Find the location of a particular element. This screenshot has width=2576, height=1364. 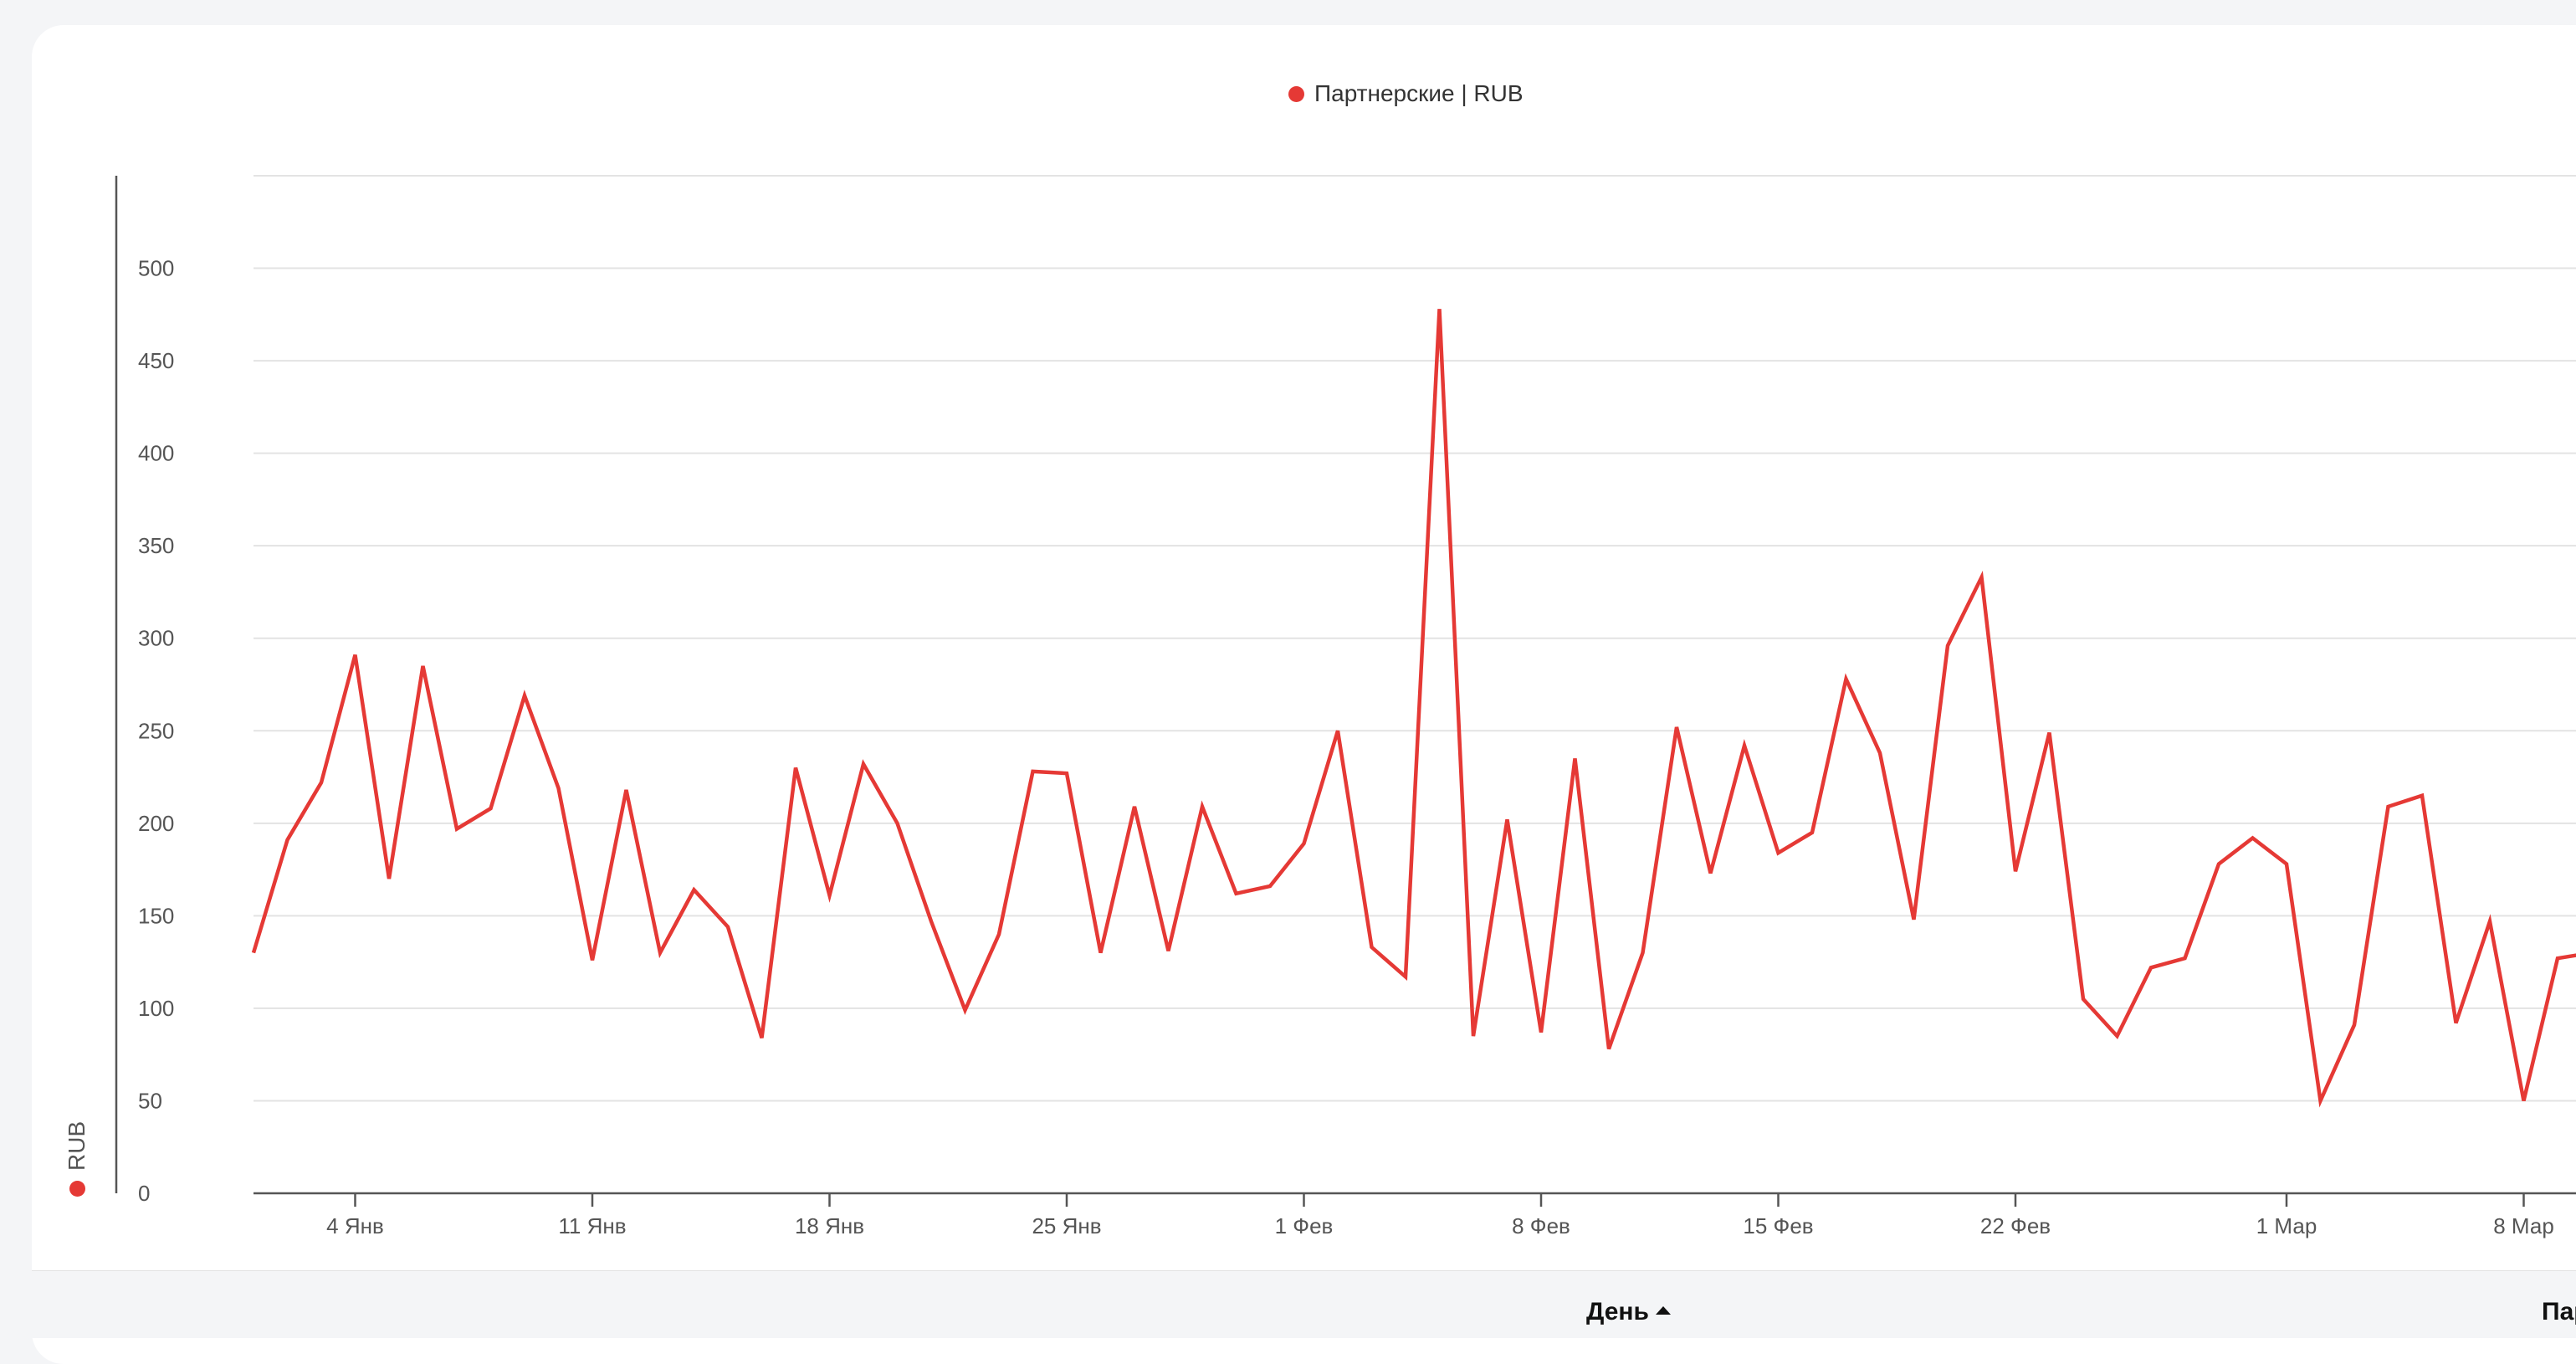

y-tick-label: 150 is located at coordinates (156, 915).